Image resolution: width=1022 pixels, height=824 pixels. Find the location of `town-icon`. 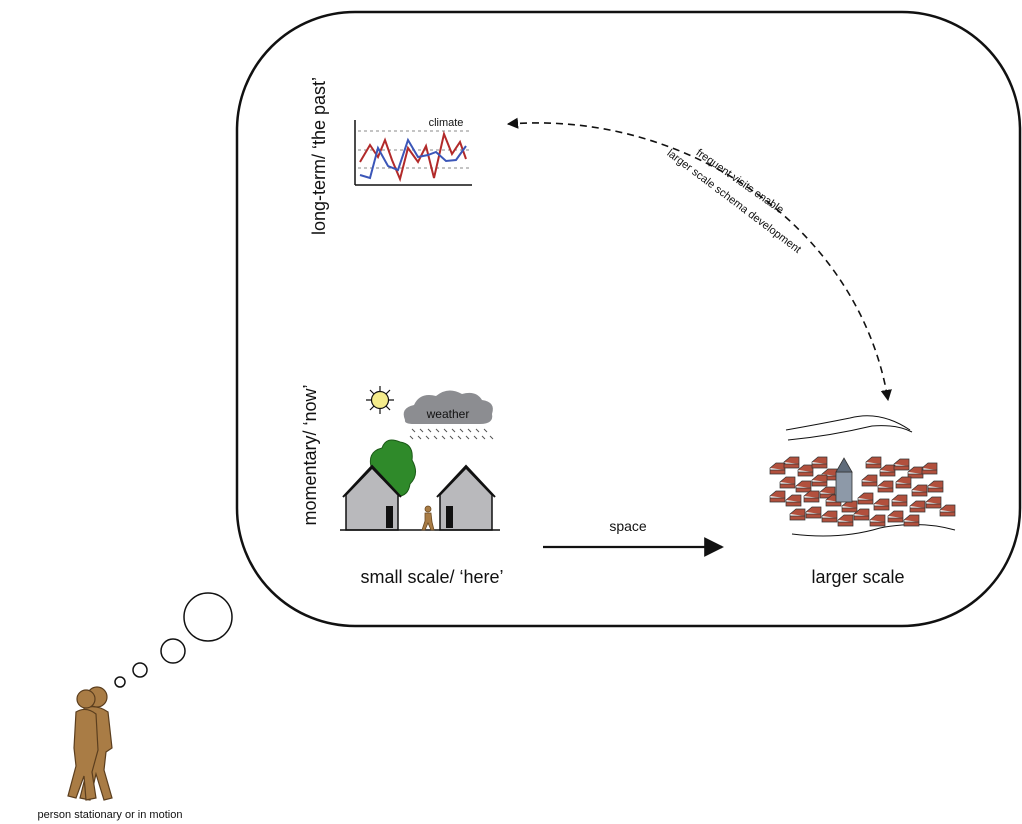

town-icon is located at coordinates (862, 476).